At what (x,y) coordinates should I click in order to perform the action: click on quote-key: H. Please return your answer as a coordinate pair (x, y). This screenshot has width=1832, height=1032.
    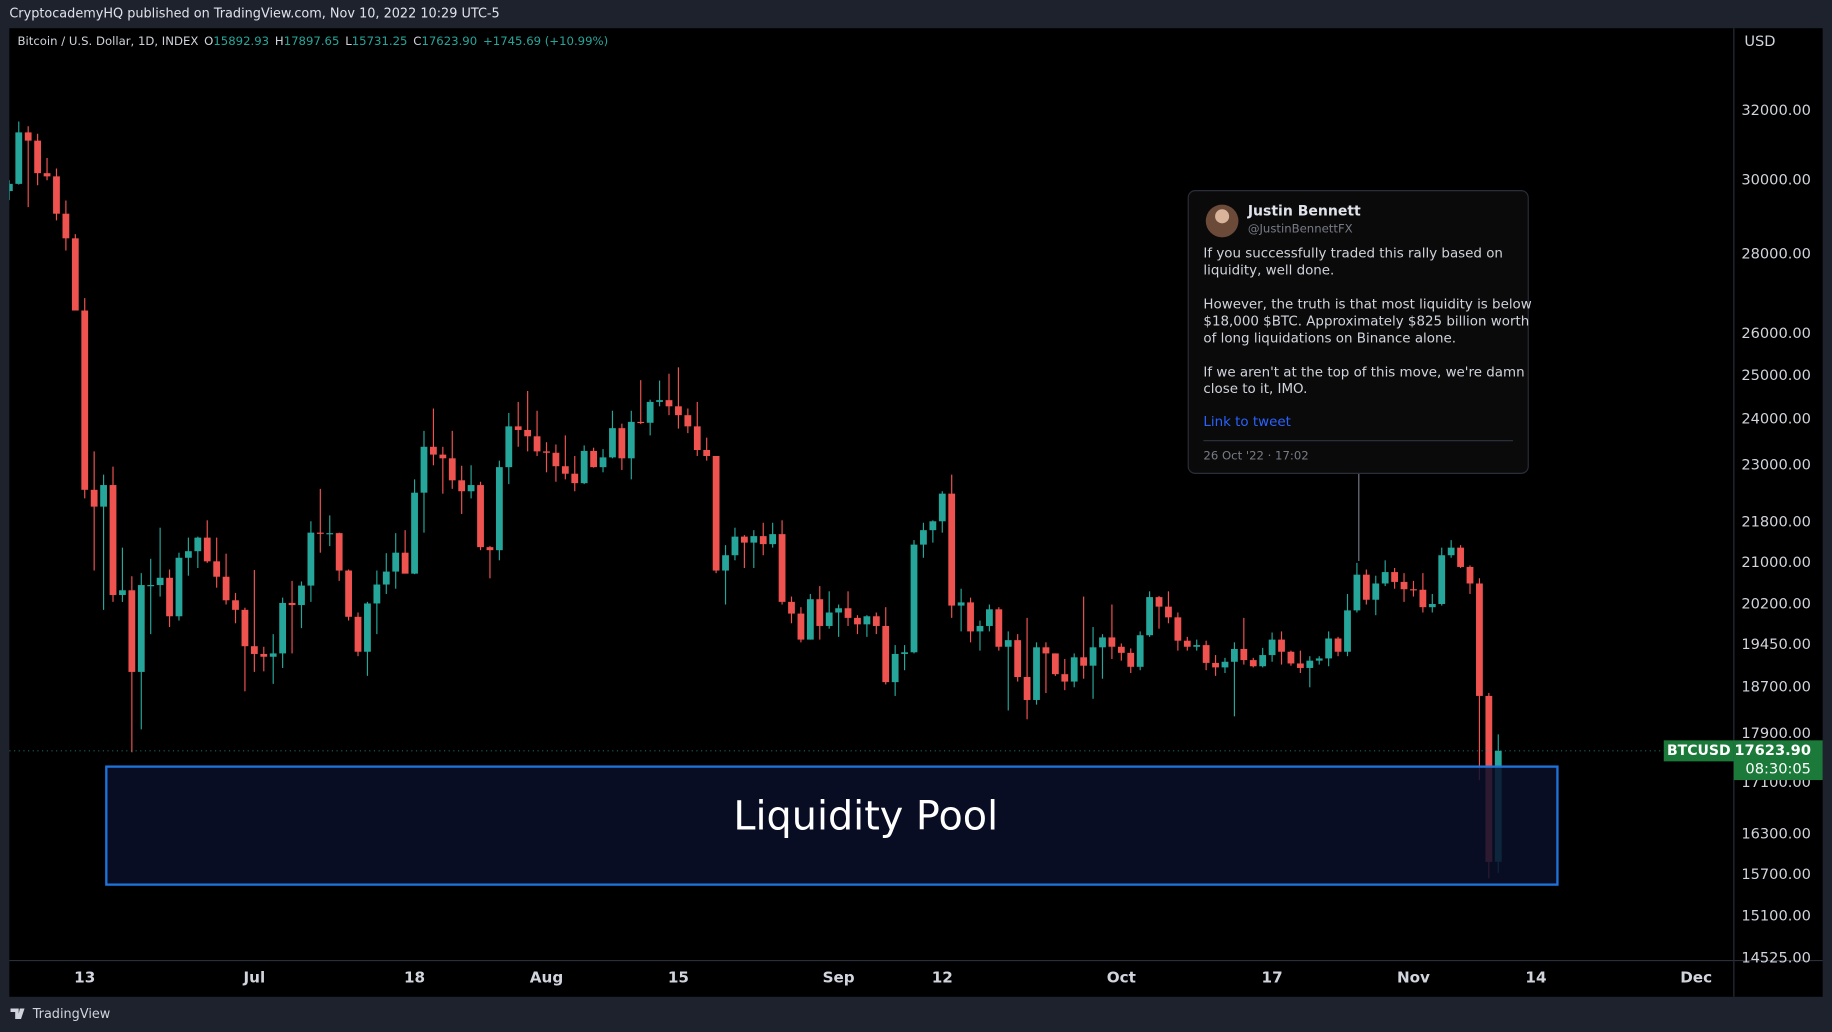
    Looking at the image, I should click on (279, 41).